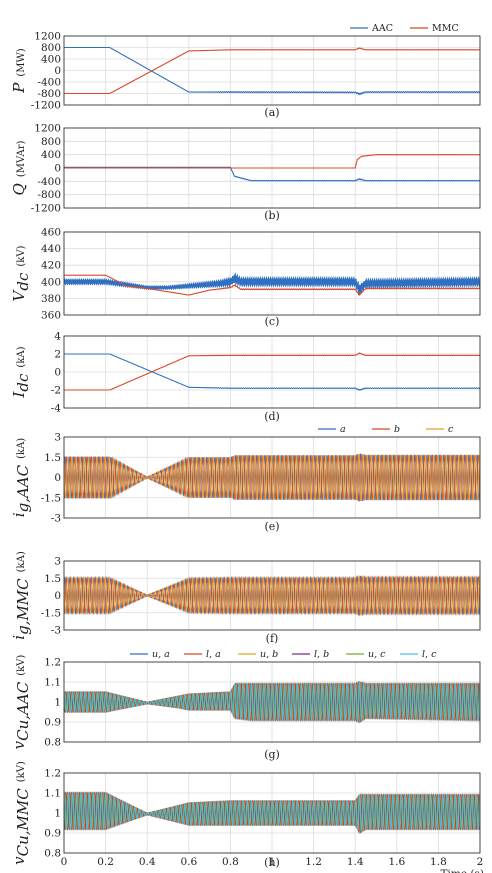 Image resolution: width=492 pixels, height=873 pixels. I want to click on panel-caption: (f), so click(272, 638).